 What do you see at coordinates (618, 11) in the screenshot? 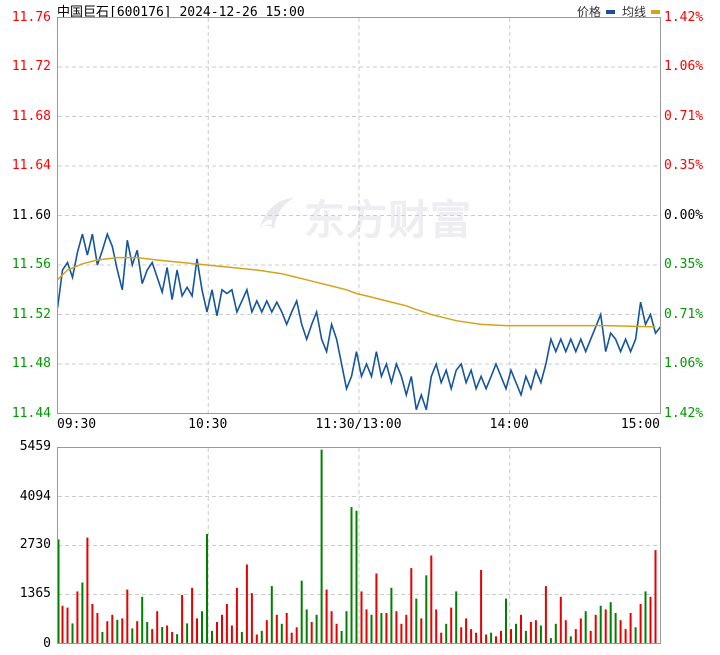
I see `legend: 价格 均线` at bounding box center [618, 11].